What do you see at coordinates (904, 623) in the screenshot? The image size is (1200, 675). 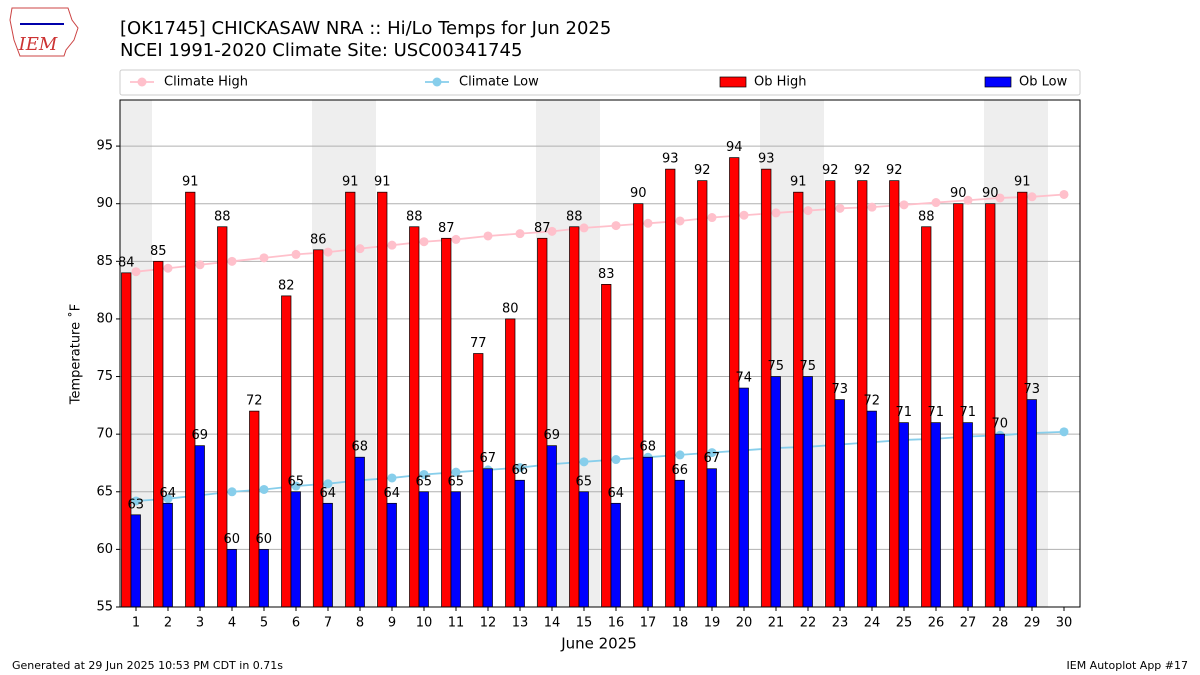 I see `x-tick-label: 25` at bounding box center [904, 623].